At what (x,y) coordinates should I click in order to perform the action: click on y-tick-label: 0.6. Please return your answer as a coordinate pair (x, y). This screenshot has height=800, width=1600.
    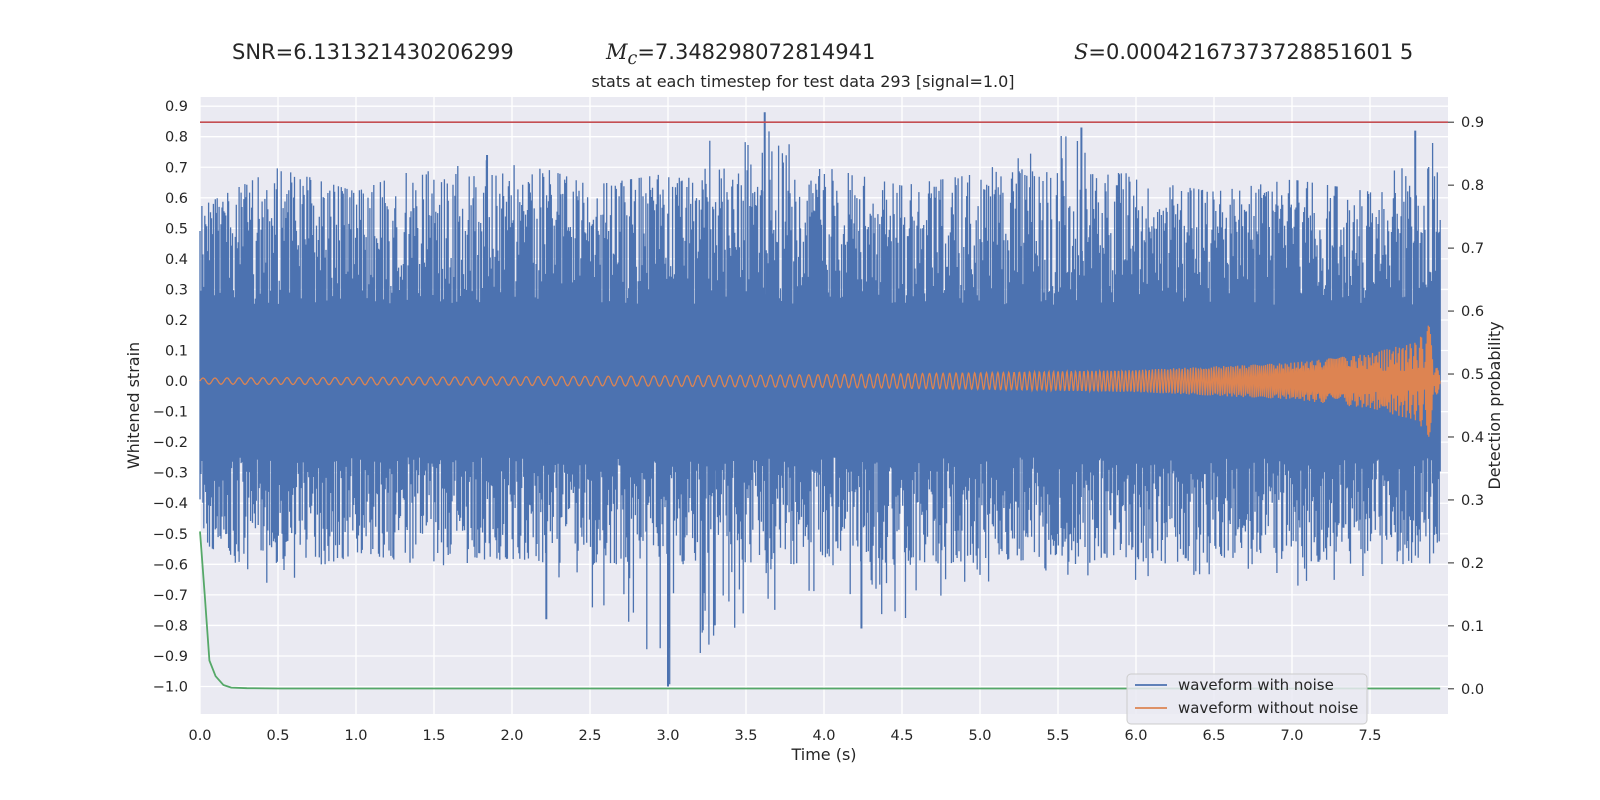
    Looking at the image, I should click on (176, 199).